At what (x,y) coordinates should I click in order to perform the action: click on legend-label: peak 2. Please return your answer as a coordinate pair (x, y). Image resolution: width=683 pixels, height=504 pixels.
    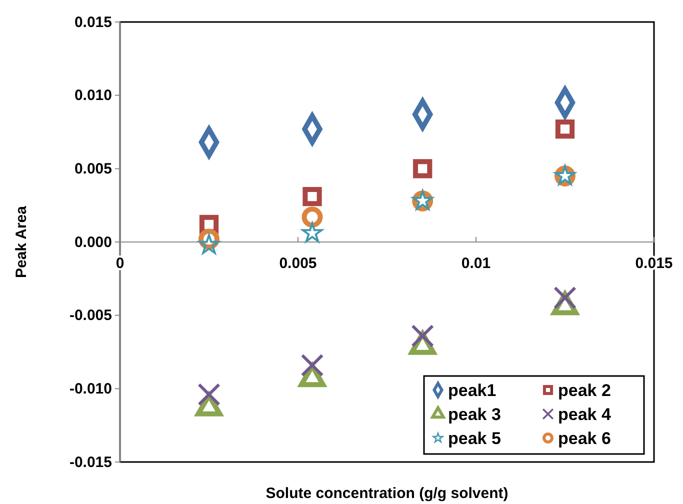
    Looking at the image, I should click on (584, 390).